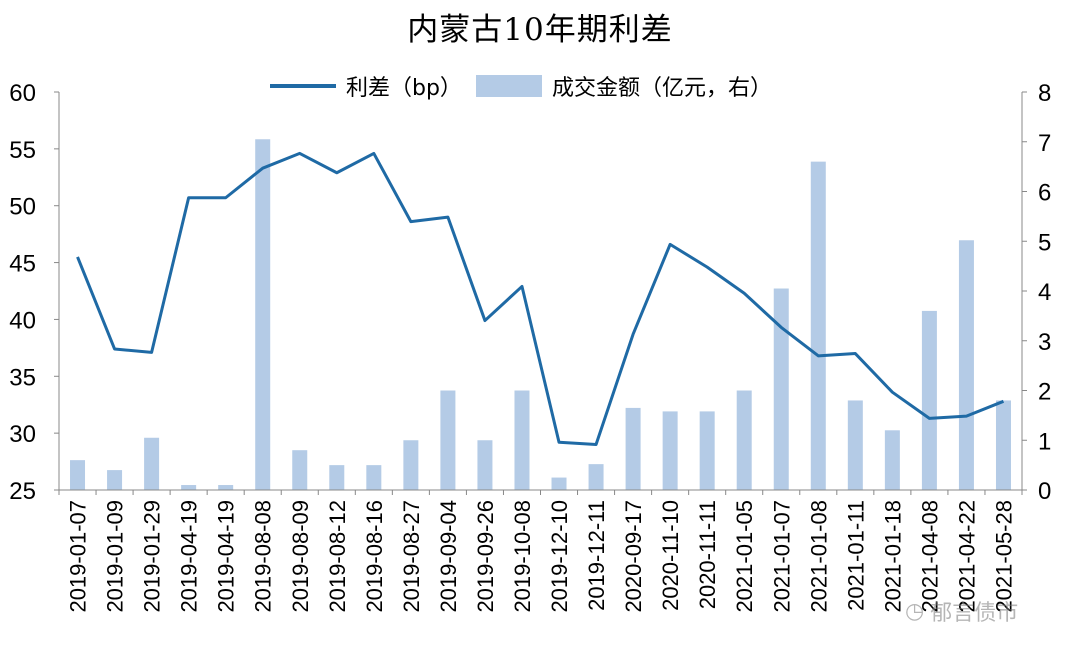 The height and width of the screenshot is (658, 1080). I want to click on x-tick-label: 2021-04-22, so click(966, 556).